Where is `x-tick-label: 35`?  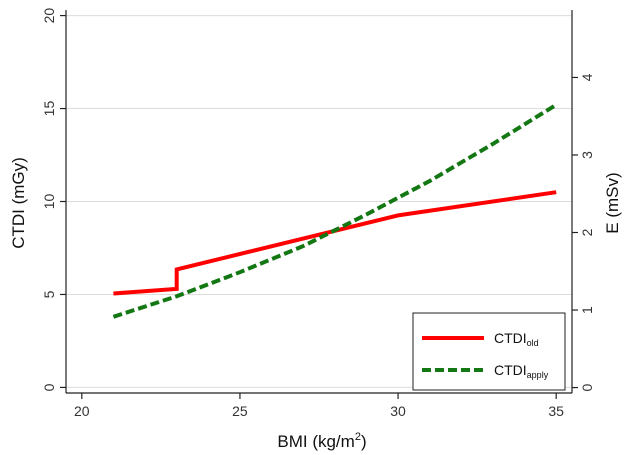
x-tick-label: 35 is located at coordinates (556, 411).